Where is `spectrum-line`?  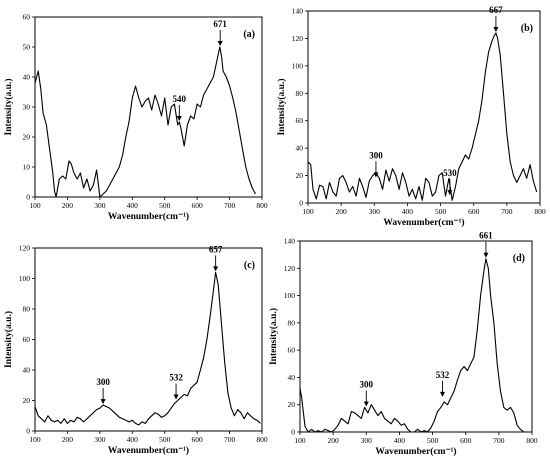
spectrum-line is located at coordinates (147, 348).